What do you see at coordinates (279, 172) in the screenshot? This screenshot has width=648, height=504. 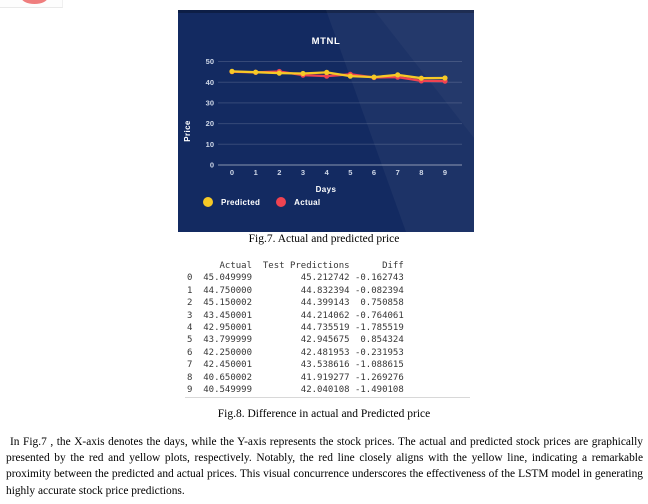 I see `svg-text: 2` at bounding box center [279, 172].